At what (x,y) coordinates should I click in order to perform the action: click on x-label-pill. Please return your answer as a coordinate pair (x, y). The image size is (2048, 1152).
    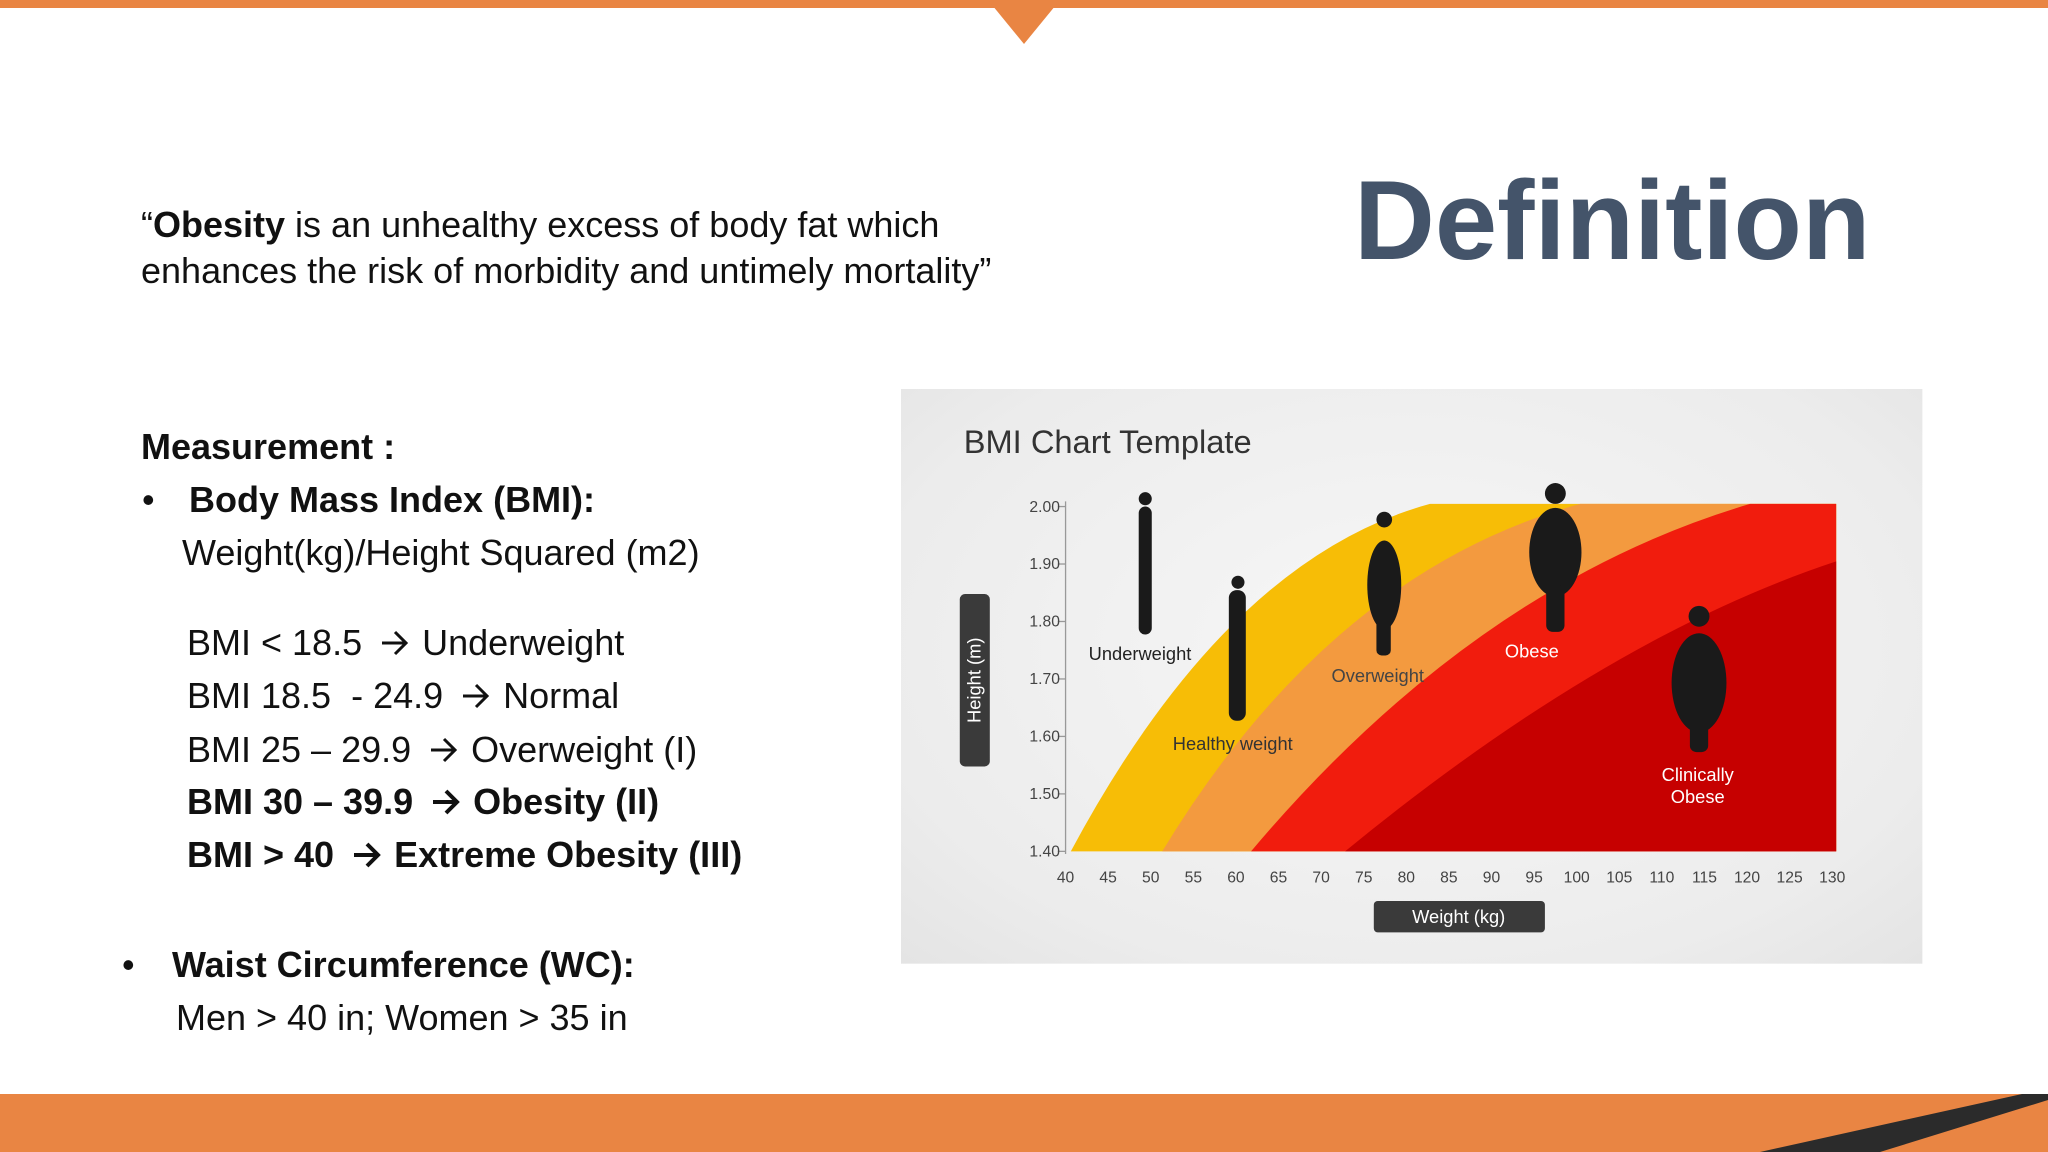
    Looking at the image, I should click on (1459, 916).